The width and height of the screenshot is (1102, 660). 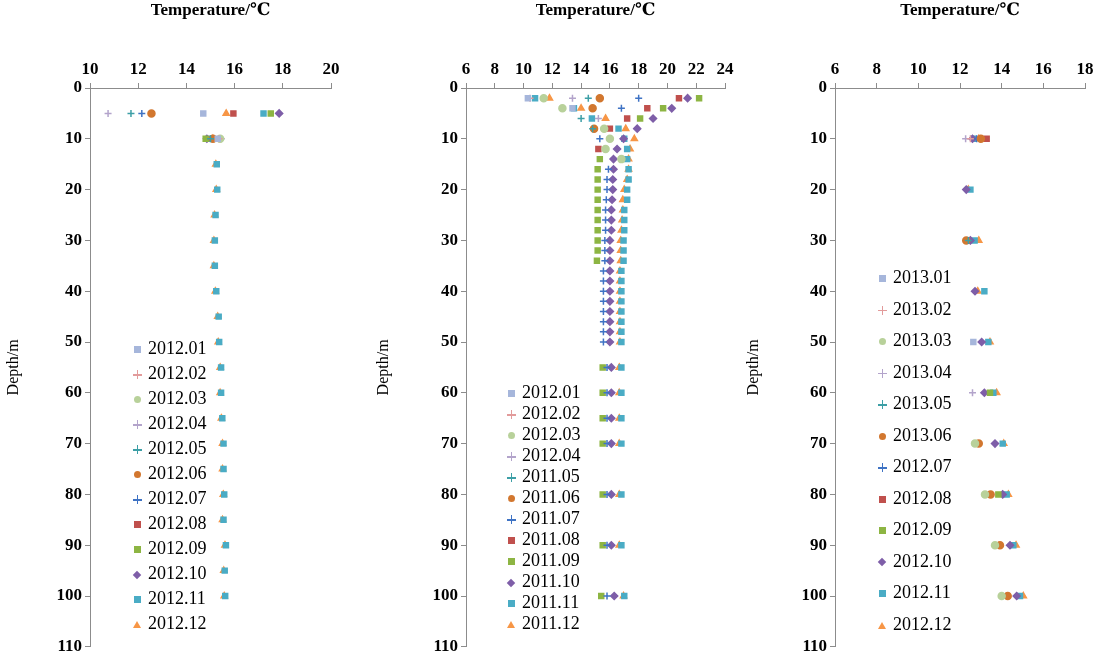 What do you see at coordinates (551, 581) in the screenshot?
I see `legend-label: 2011.10` at bounding box center [551, 581].